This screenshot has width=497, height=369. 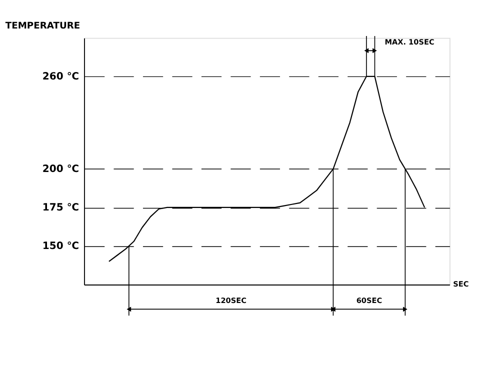 What do you see at coordinates (61, 208) in the screenshot?
I see `y-tick-label: 175 ℃` at bounding box center [61, 208].